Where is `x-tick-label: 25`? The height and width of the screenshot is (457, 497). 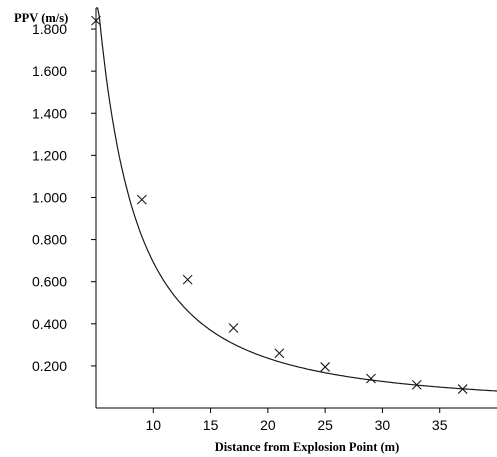
x-tick-label: 25 is located at coordinates (325, 425).